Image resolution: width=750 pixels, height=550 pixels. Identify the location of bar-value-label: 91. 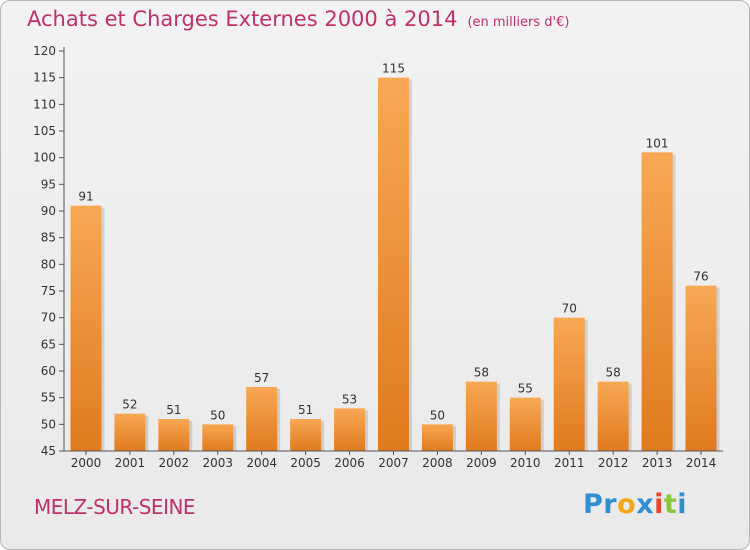
(85, 197).